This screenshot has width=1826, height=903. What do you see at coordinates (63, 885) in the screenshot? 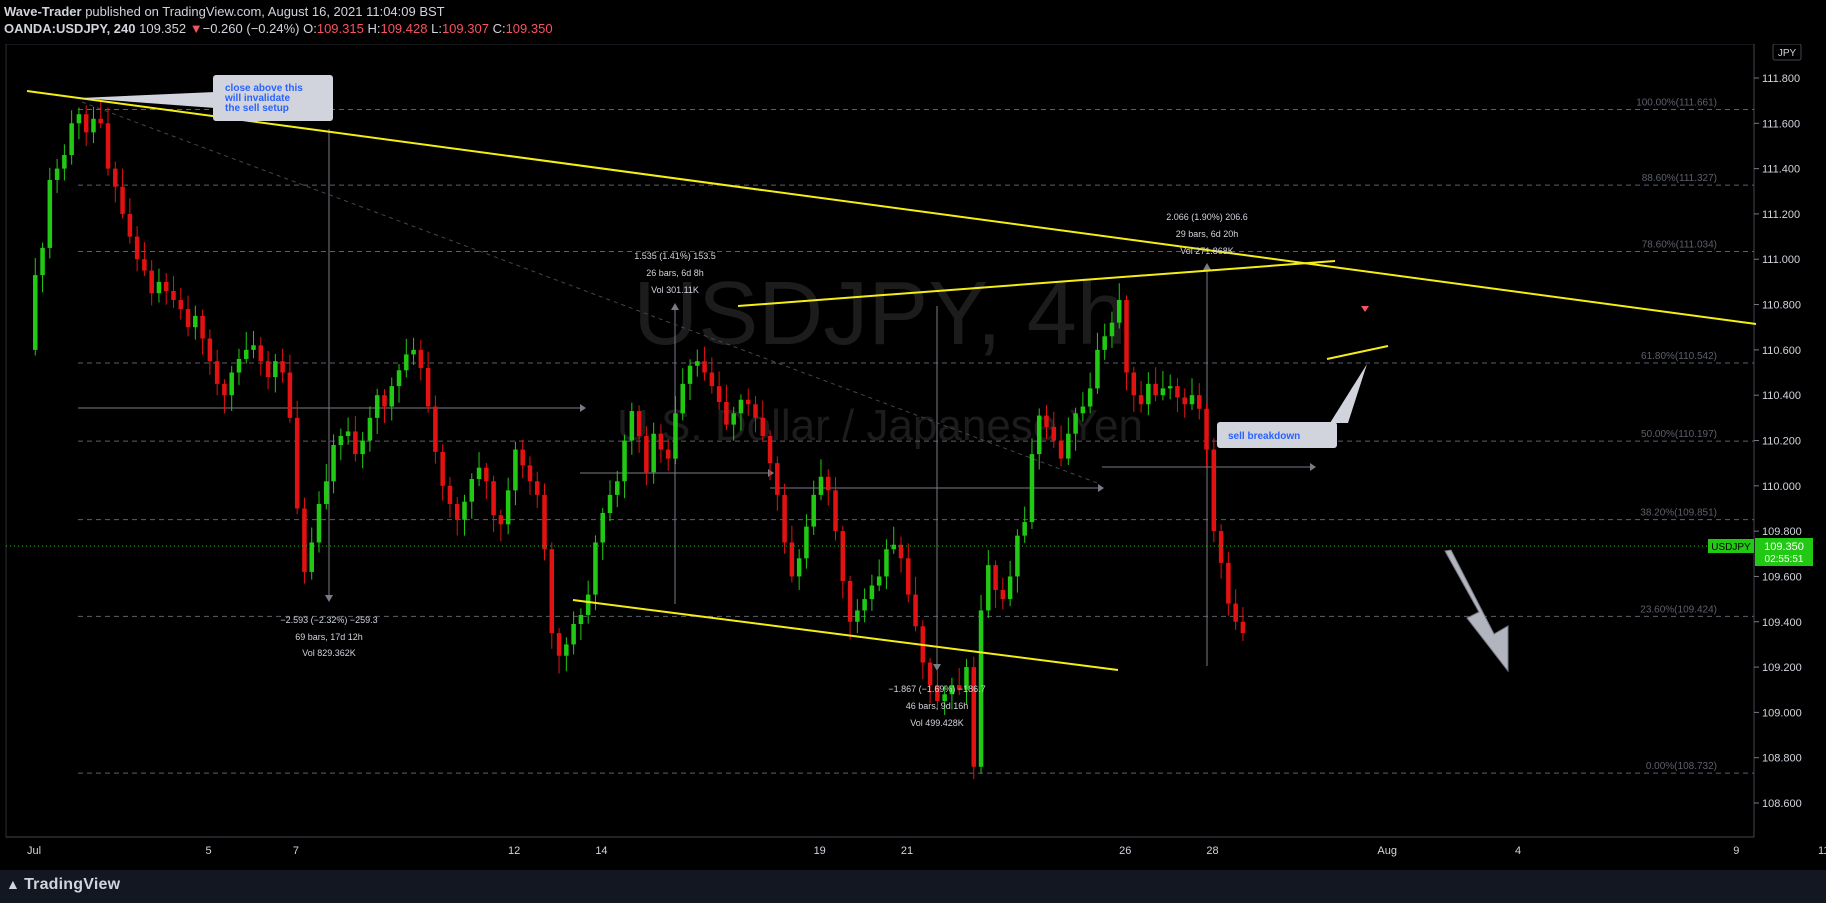
I see `tradingview-logo: ▲​ TradingView` at bounding box center [63, 885].